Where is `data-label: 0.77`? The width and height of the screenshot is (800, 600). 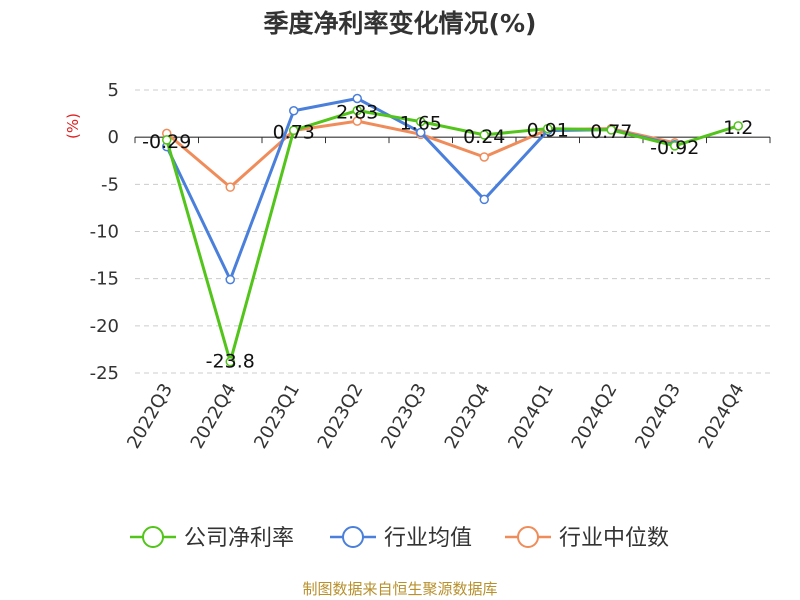
data-label: 0.77 is located at coordinates (611, 132).